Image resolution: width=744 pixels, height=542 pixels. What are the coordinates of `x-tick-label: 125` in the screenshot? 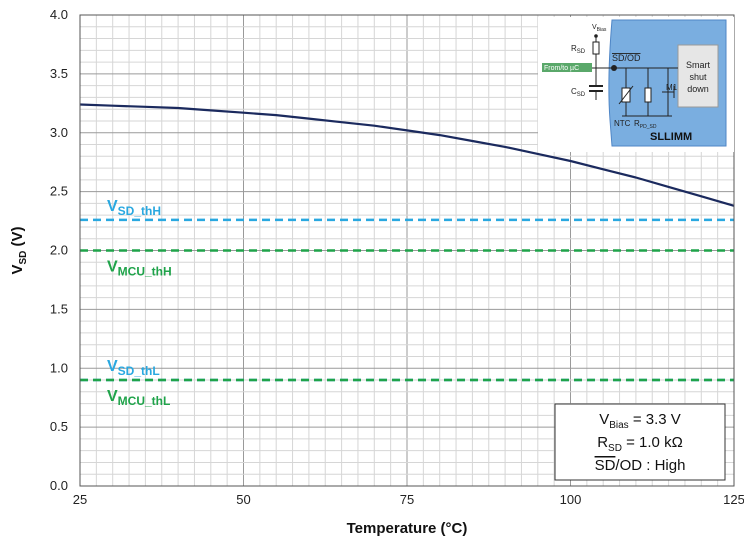 It's located at (733, 499).